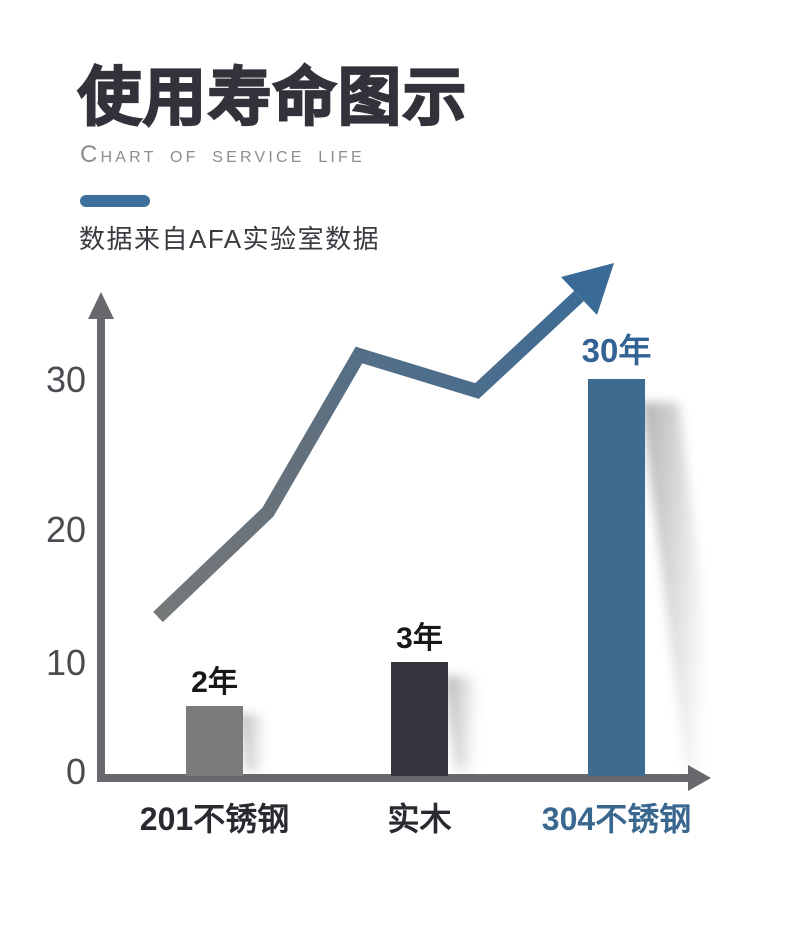 The width and height of the screenshot is (790, 928). What do you see at coordinates (101, 548) in the screenshot?
I see `y-axis` at bounding box center [101, 548].